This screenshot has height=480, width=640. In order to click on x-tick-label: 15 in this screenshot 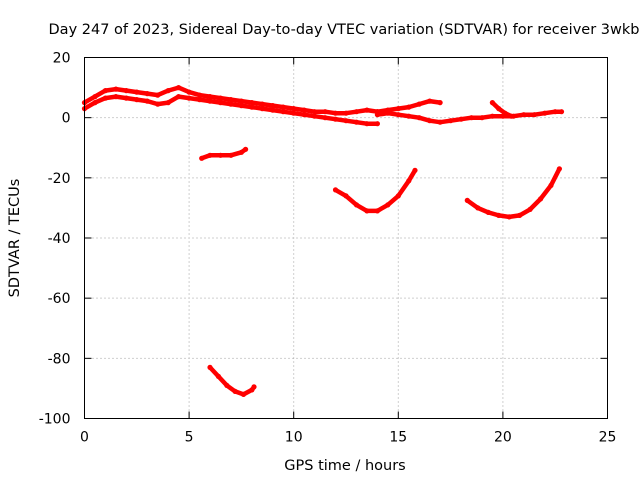, I will do `click(398, 438)`.